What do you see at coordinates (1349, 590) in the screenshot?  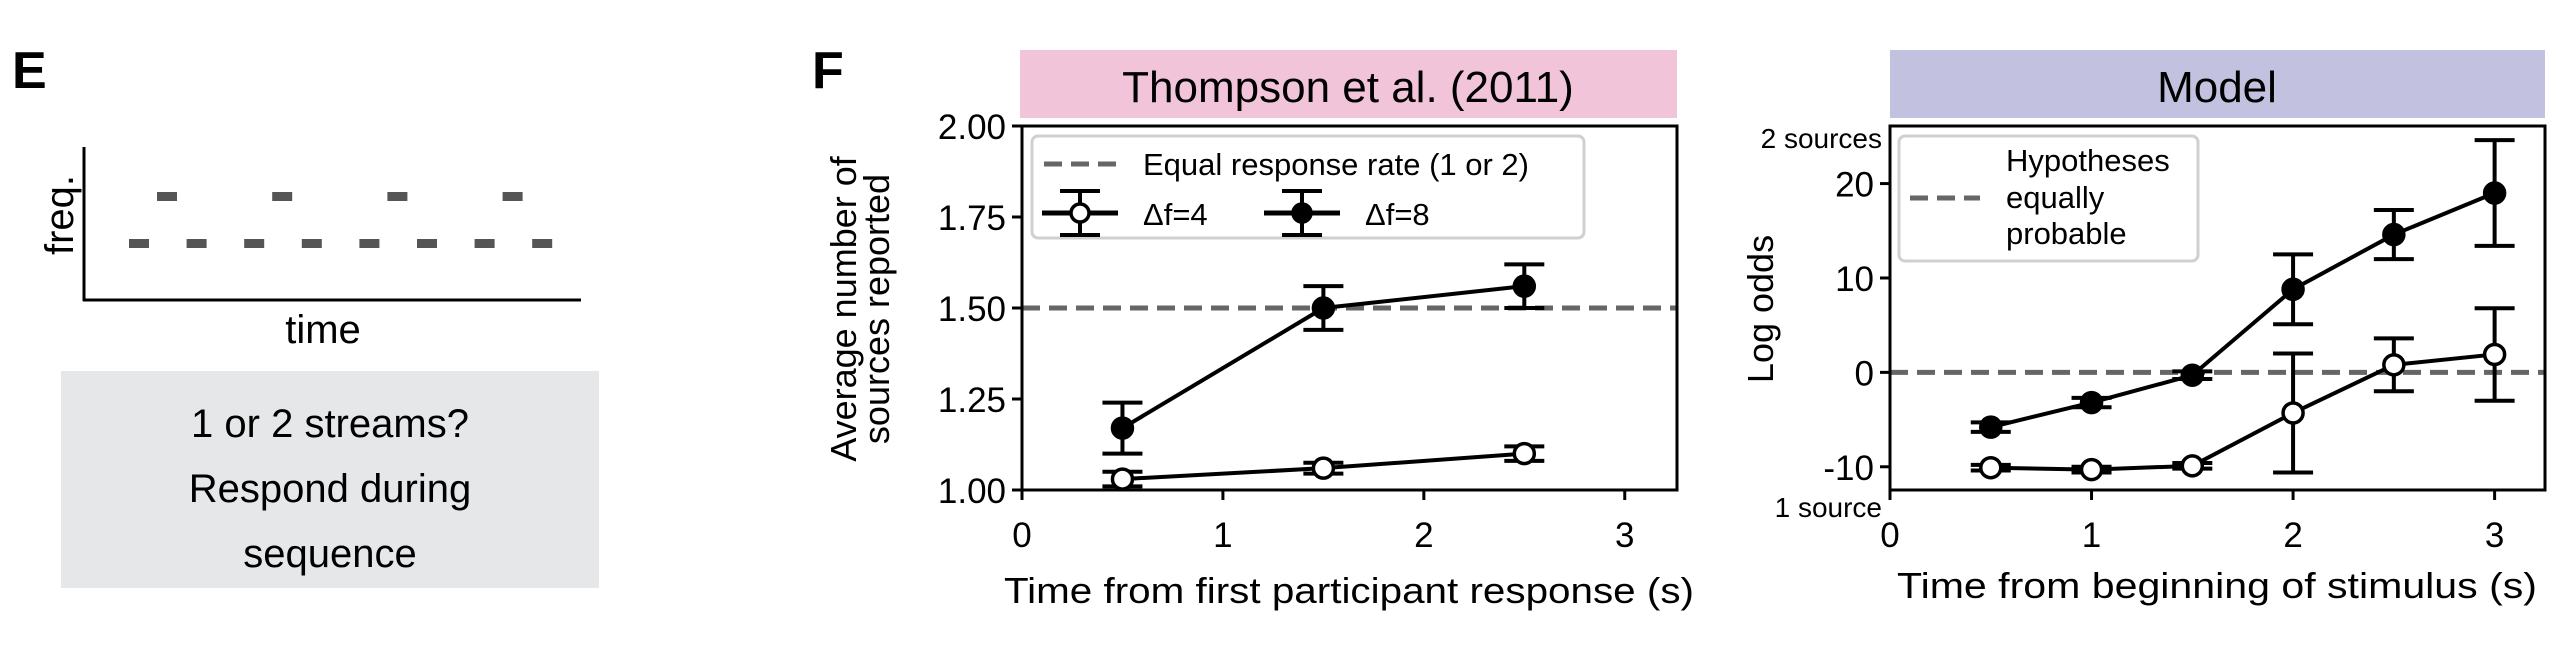 I see `thompson-xlabel: Time from first participant response (s)` at bounding box center [1349, 590].